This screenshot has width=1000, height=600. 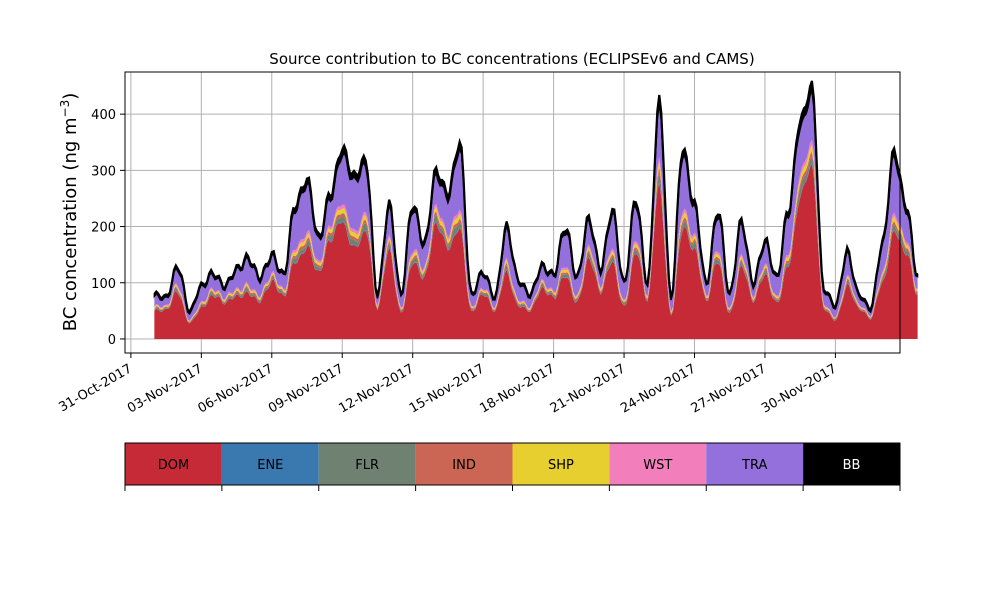 I want to click on legend-label-ene: ENE, so click(x=270, y=465).